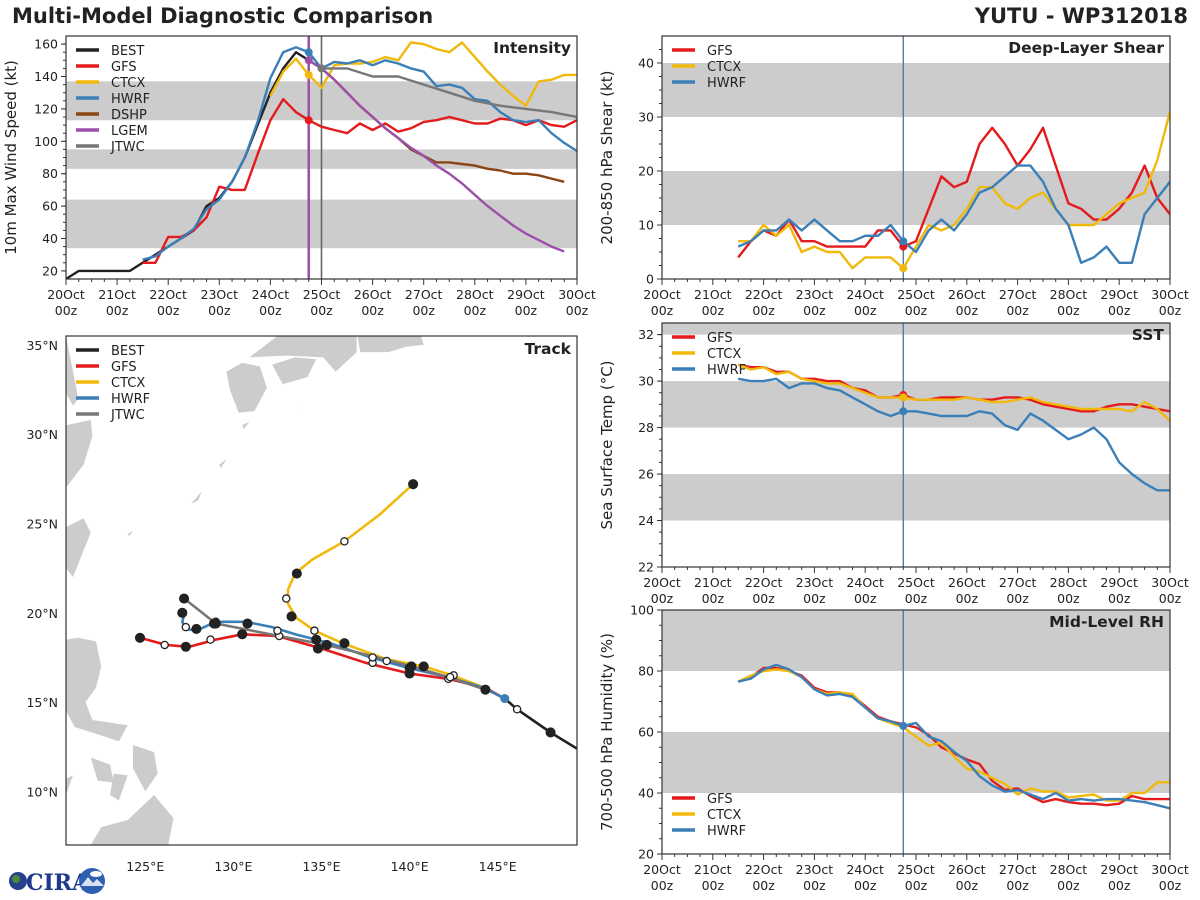 The width and height of the screenshot is (1200, 900). Describe the element at coordinates (607, 444) in the screenshot. I see `y-axis-label: Sea Surface Temp (°C)` at that location.